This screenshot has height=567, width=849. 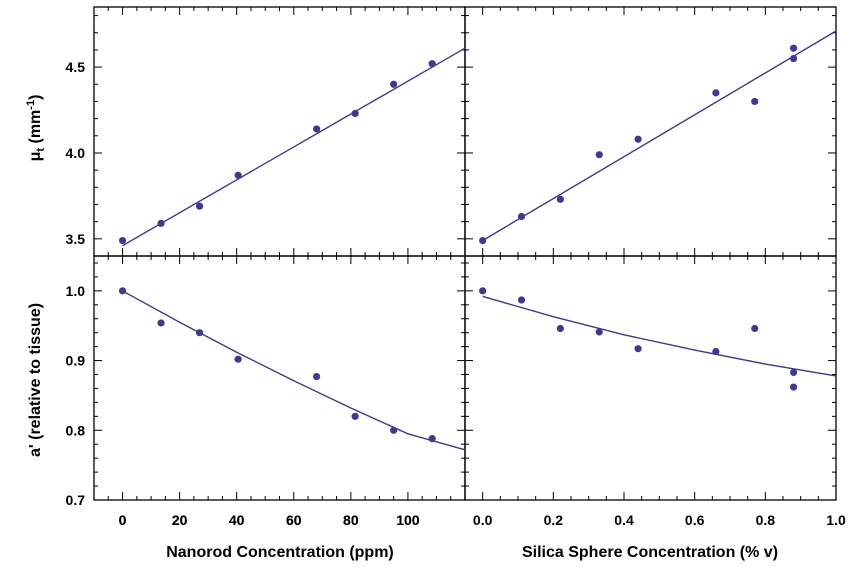 What do you see at coordinates (294, 370) in the screenshot?
I see `bottom-left-fit-line` at bounding box center [294, 370].